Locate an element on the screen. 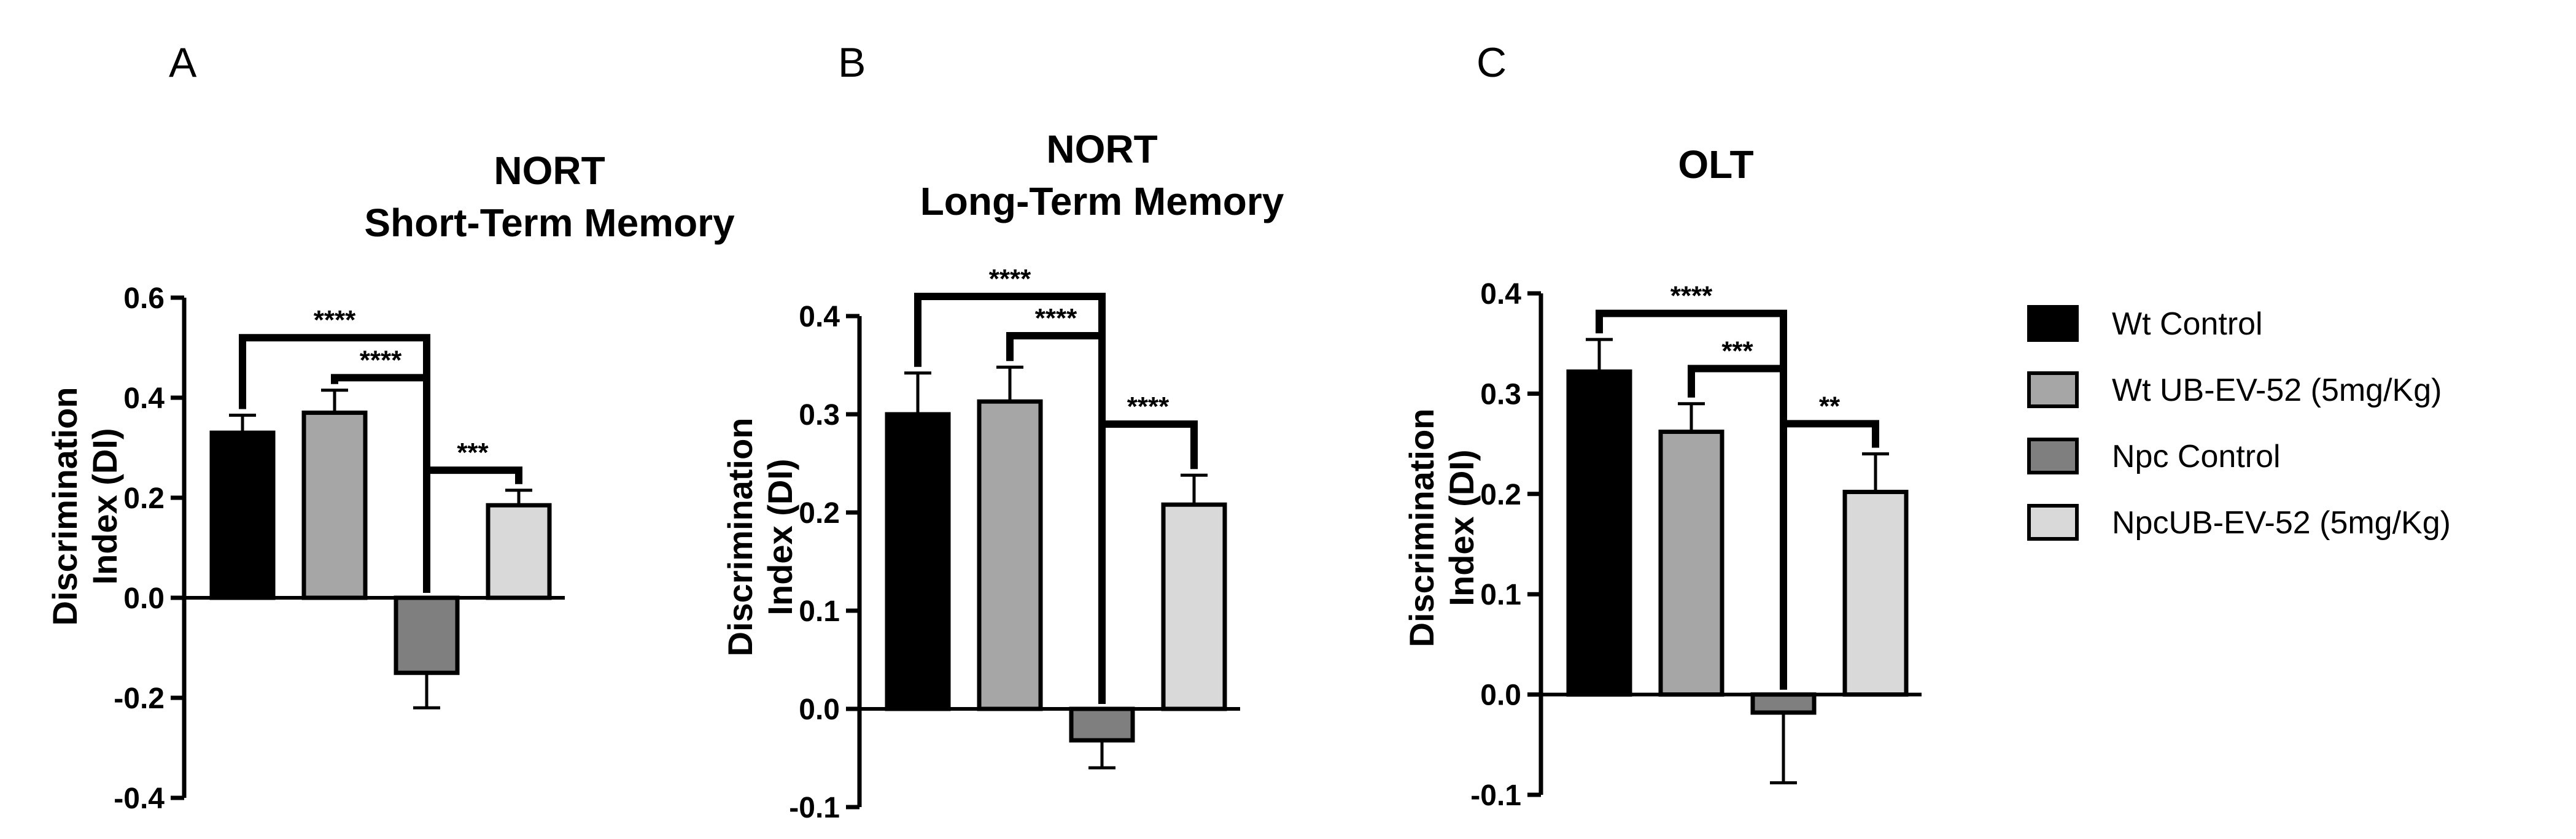 The height and width of the screenshot is (839, 2576). y-tick-label: 0.6 is located at coordinates (144, 298).